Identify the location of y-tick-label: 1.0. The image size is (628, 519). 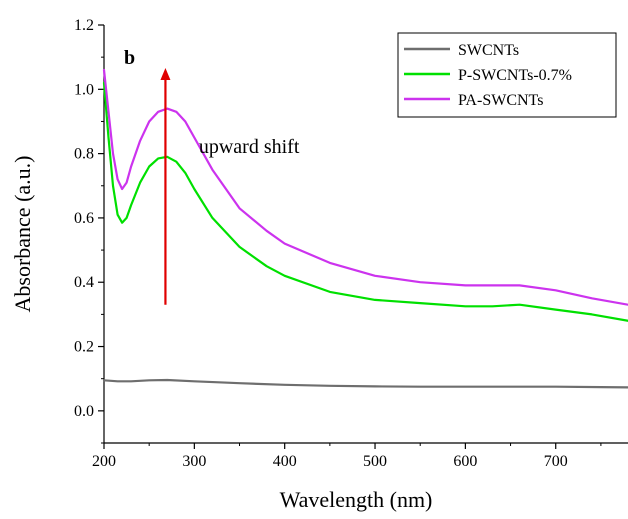
(84, 89).